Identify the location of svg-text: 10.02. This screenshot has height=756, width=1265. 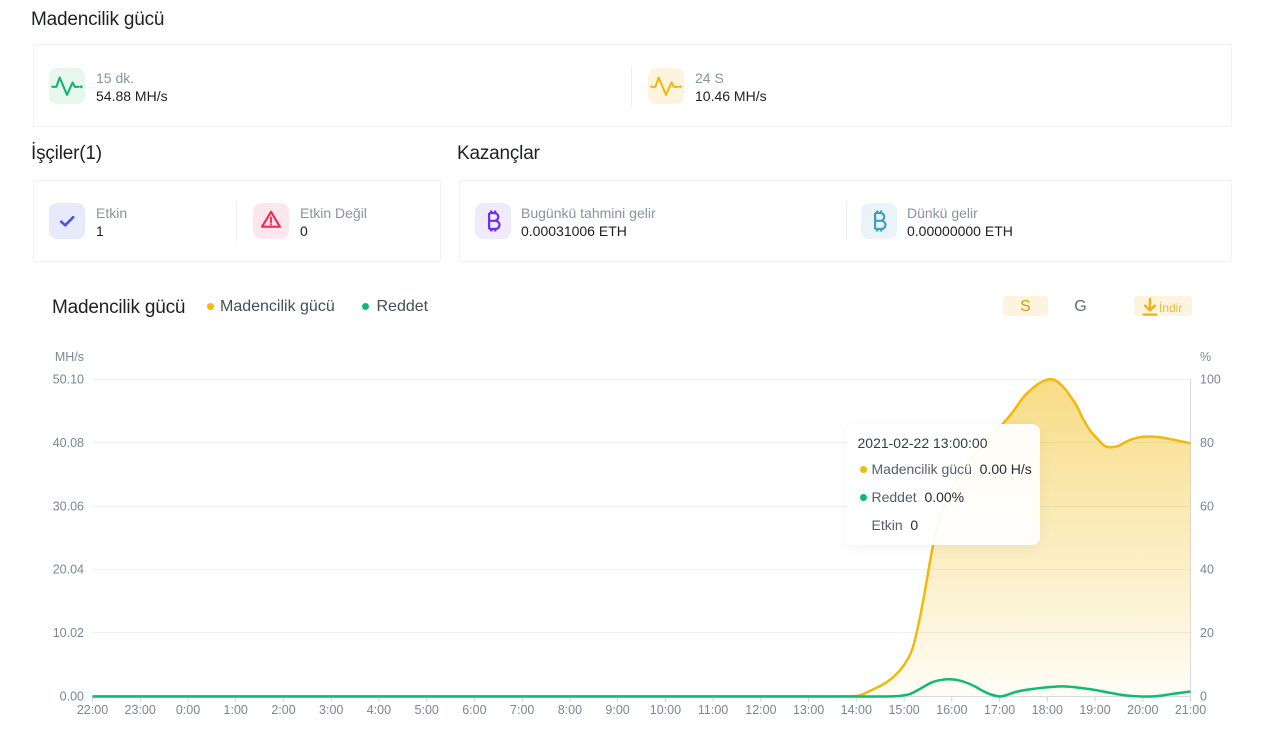
(68, 633).